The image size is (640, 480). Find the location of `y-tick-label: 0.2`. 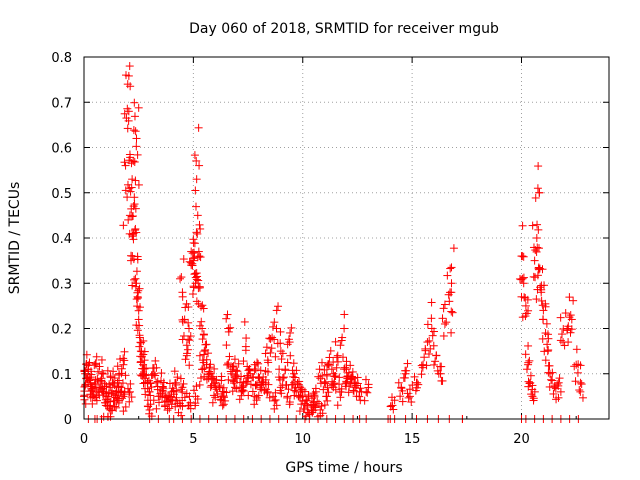

y-tick-label: 0.2 is located at coordinates (61, 330).